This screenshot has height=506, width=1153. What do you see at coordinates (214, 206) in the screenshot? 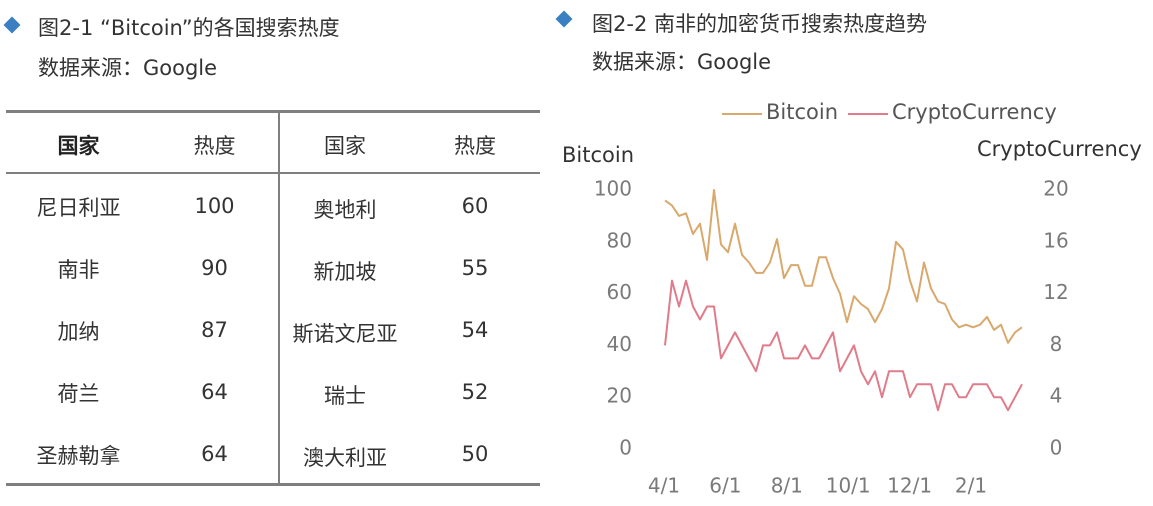
I see `heat-cell: 100` at bounding box center [214, 206].